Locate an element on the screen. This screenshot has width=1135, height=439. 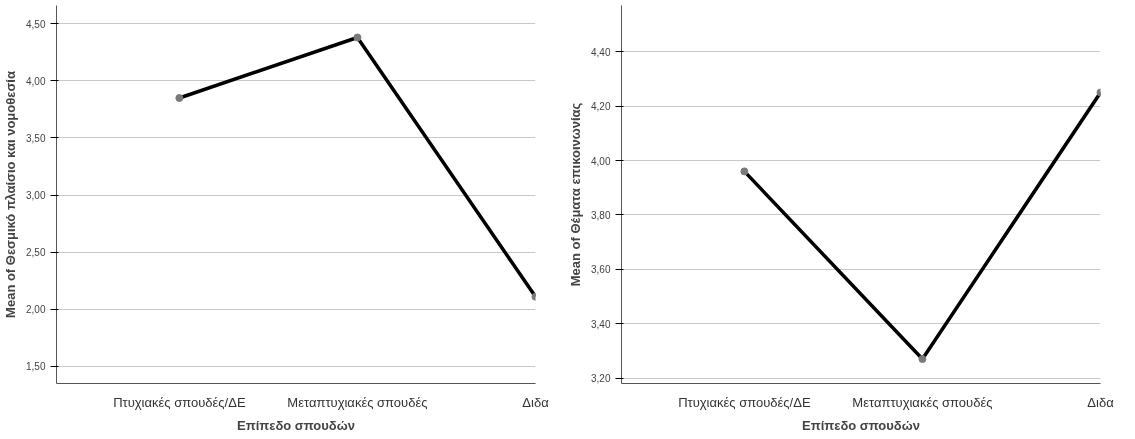
y-tick-label: 1,50 is located at coordinates (36, 367).